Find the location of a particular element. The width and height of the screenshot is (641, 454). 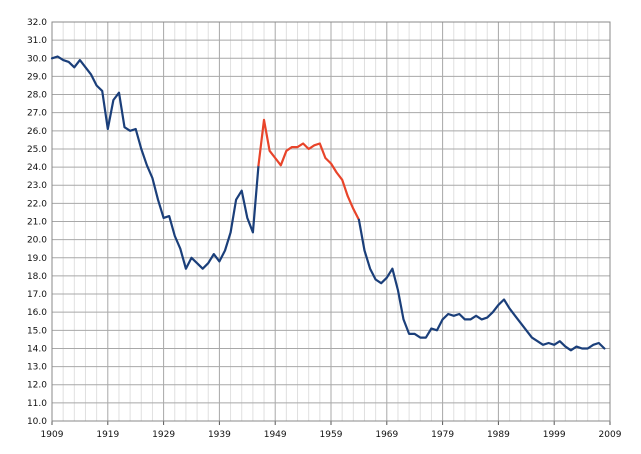

y-tick-label: 30.0 is located at coordinates (37, 59).